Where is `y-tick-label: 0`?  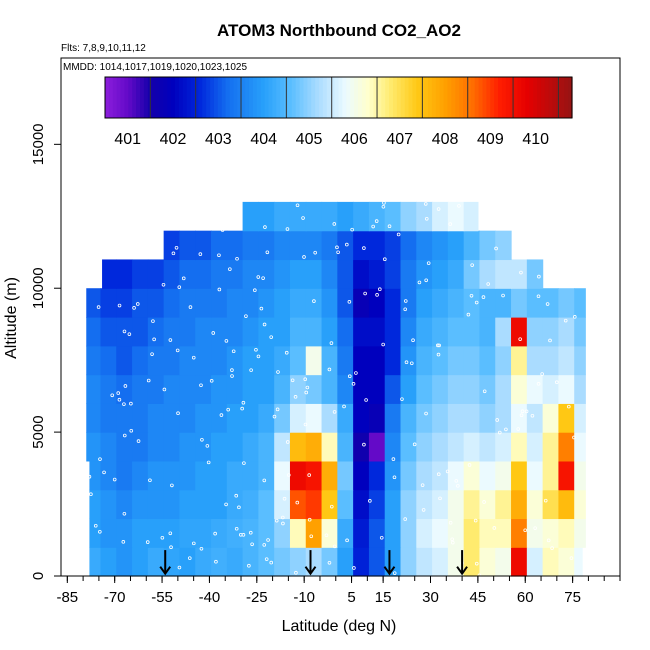
y-tick-label: 0 is located at coordinates (38, 576).